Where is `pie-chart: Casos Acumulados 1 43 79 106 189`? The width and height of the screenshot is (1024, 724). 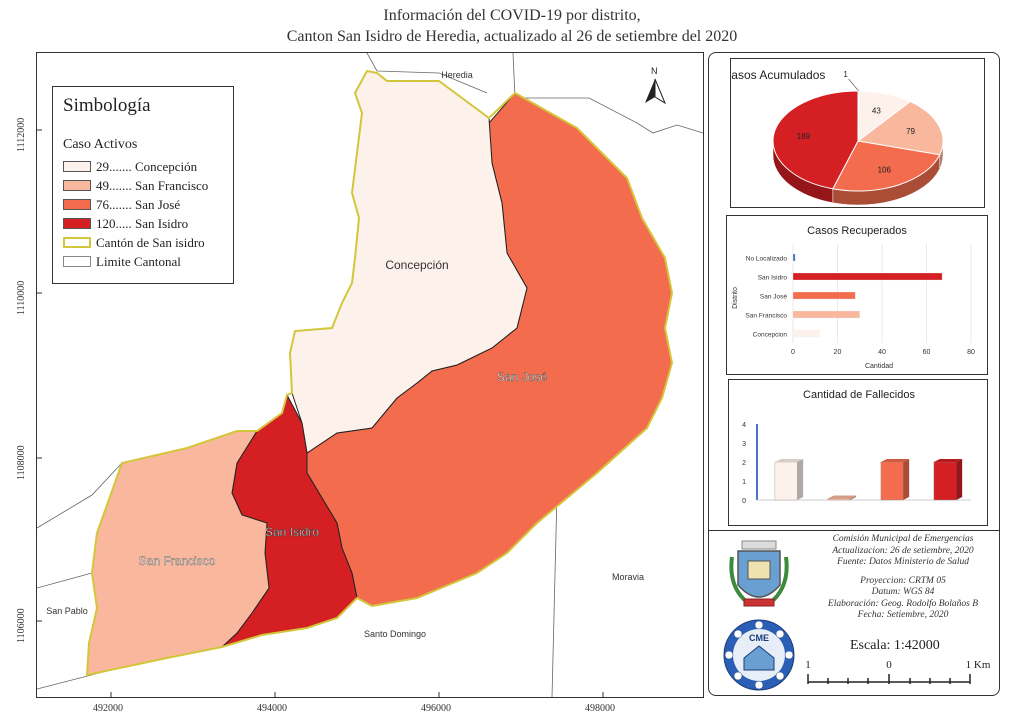 pie-chart: Casos Acumulados 1 43 79 106 189 is located at coordinates (833, 137).